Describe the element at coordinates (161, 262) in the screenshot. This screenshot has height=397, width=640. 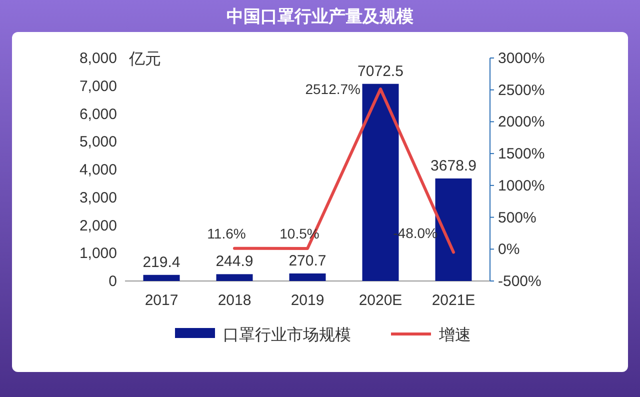
I see `data-label: 219.4` at that location.